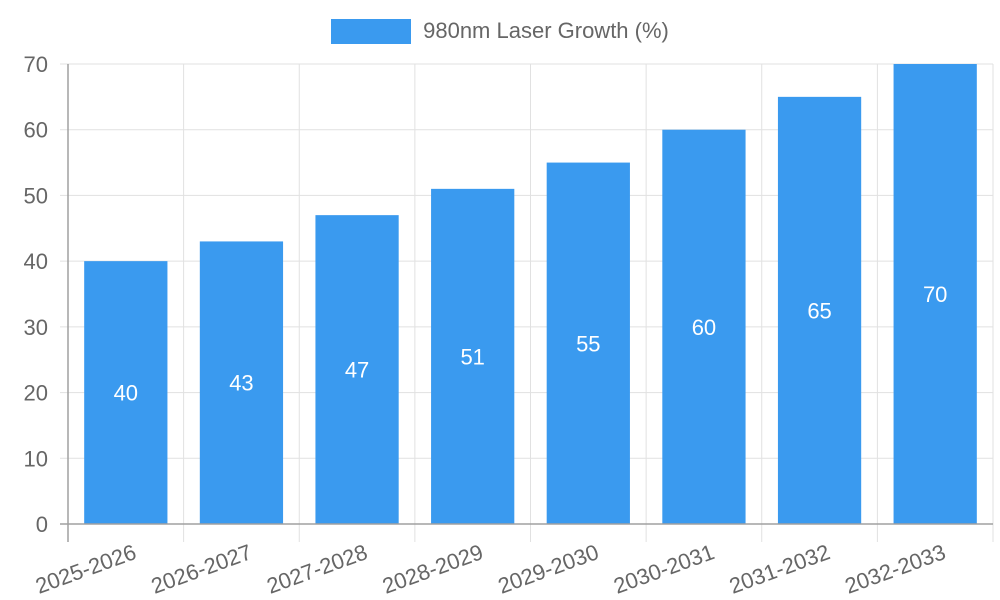 This screenshot has width=1000, height=600. I want to click on bar-value-label: 70, so click(935, 294).